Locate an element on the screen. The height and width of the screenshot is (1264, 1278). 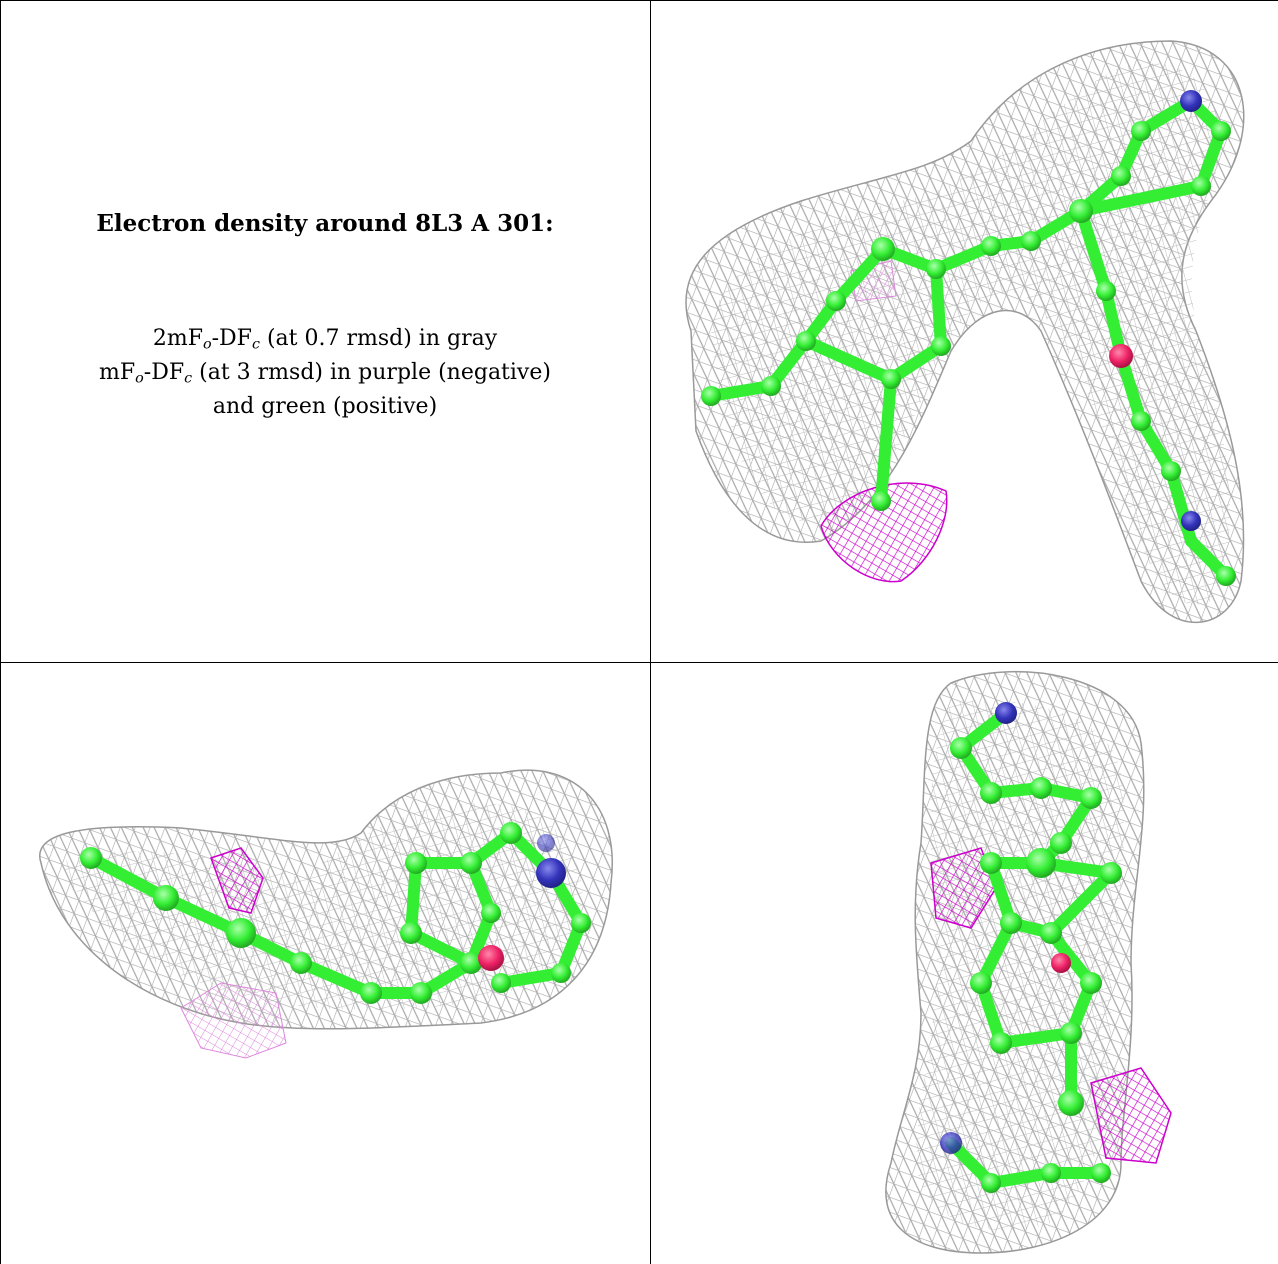
border-top is located at coordinates (639, 0).